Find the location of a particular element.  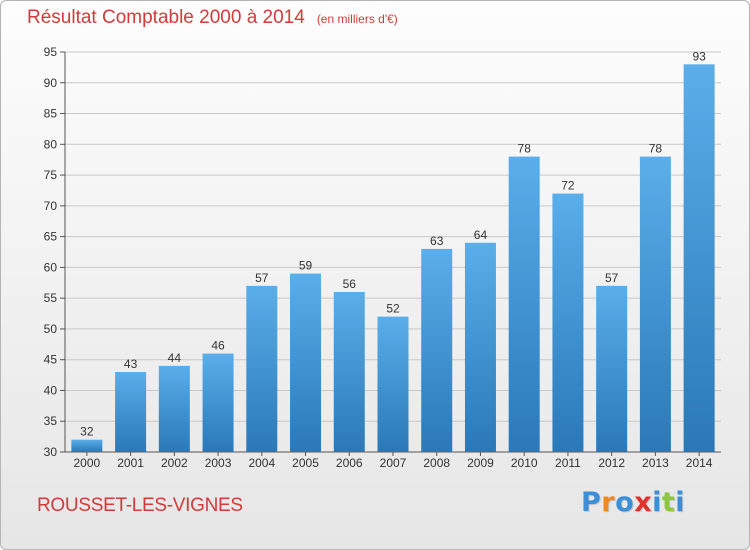

x-tick-label: 2002 is located at coordinates (174, 463).